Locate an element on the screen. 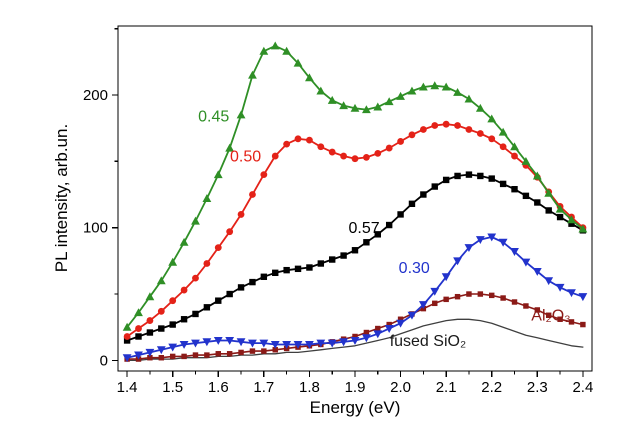  x-tick-label: 1.5 is located at coordinates (172, 387).